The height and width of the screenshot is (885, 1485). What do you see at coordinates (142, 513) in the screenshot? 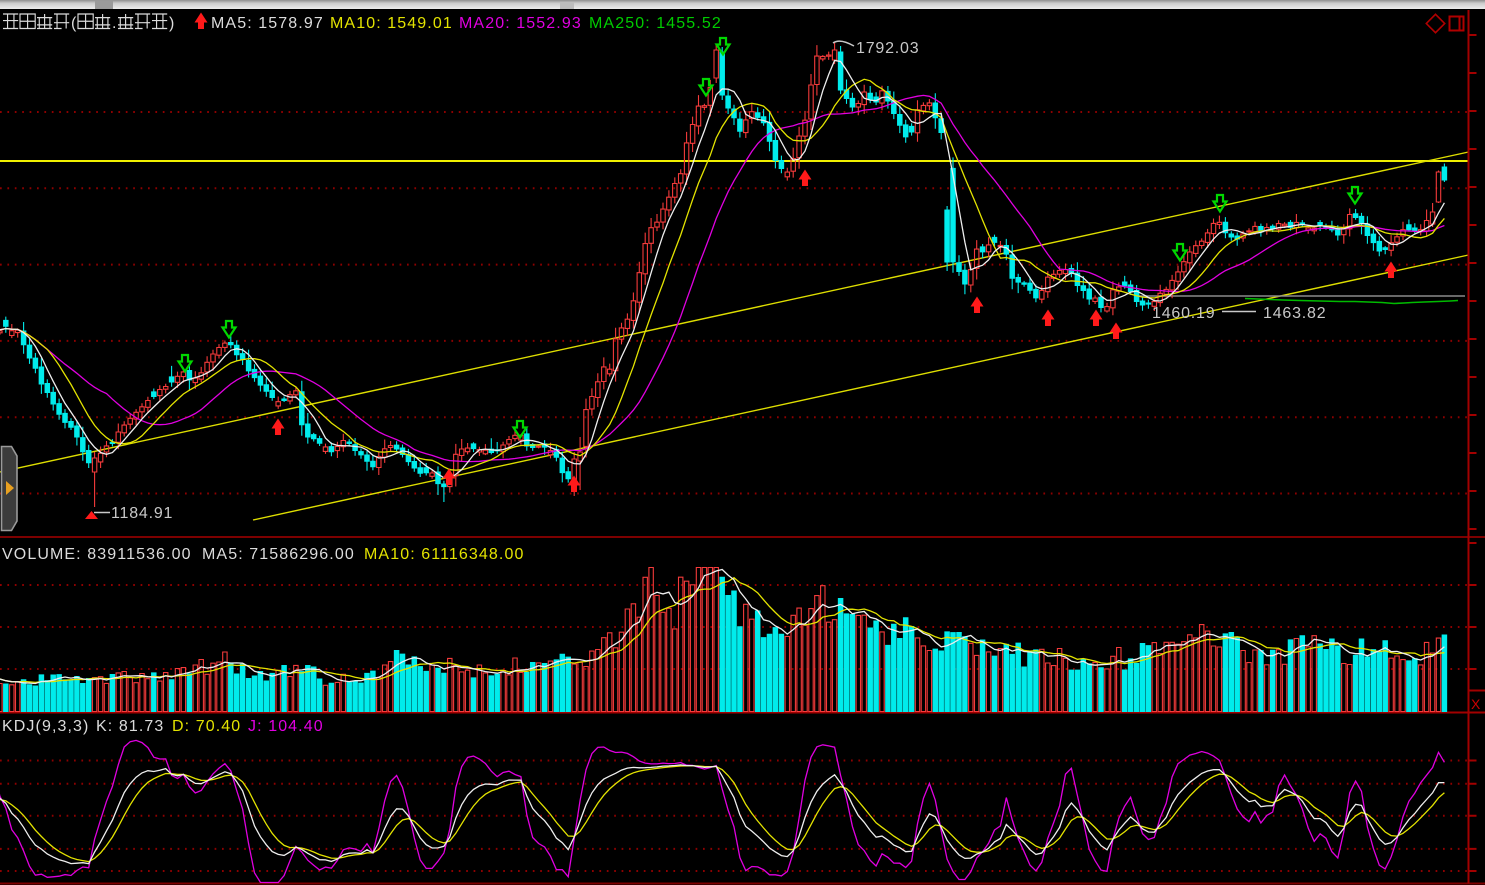
I see `svg-text: 1184.91` at bounding box center [142, 513].